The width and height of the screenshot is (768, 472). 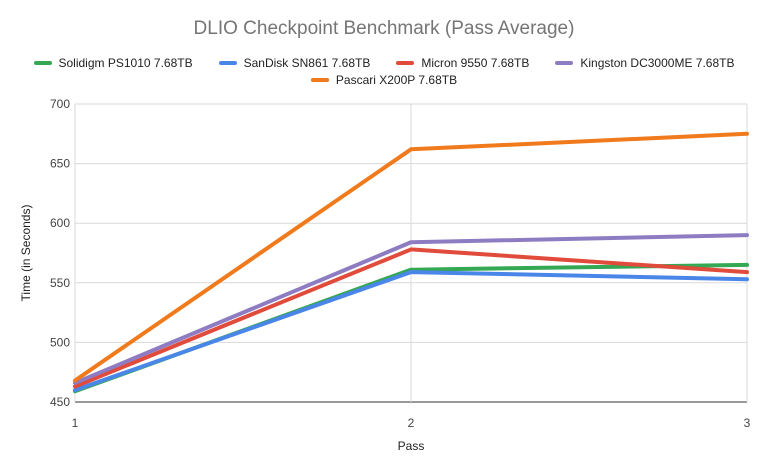 What do you see at coordinates (60, 223) in the screenshot?
I see `y-tick-label: 600` at bounding box center [60, 223].